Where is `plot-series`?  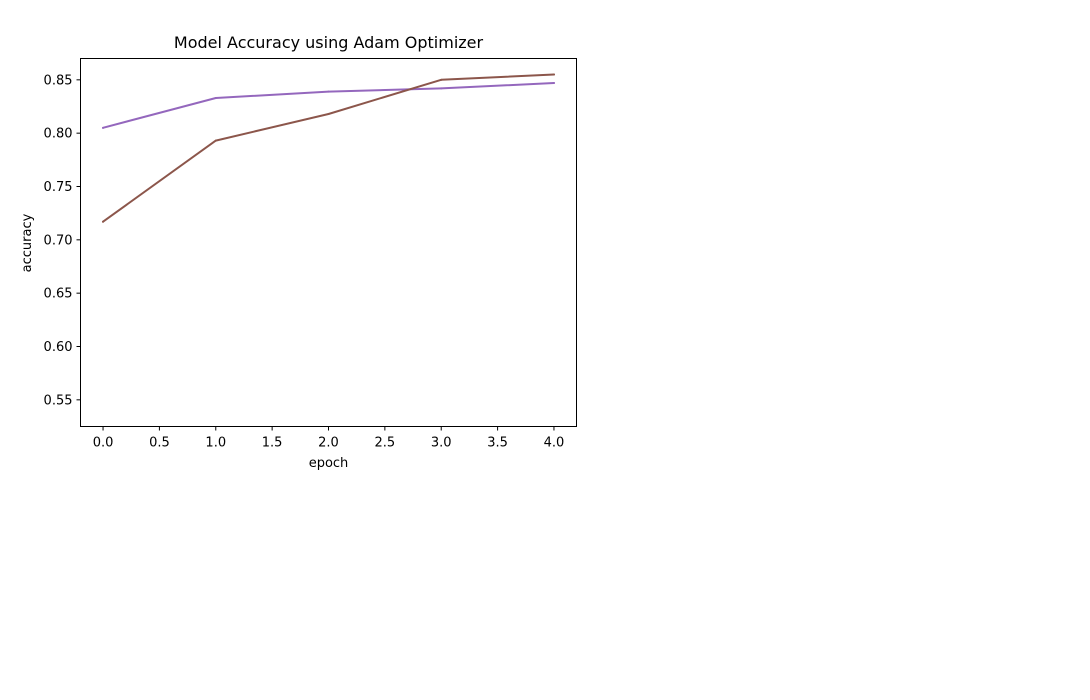 plot-series is located at coordinates (328, 148).